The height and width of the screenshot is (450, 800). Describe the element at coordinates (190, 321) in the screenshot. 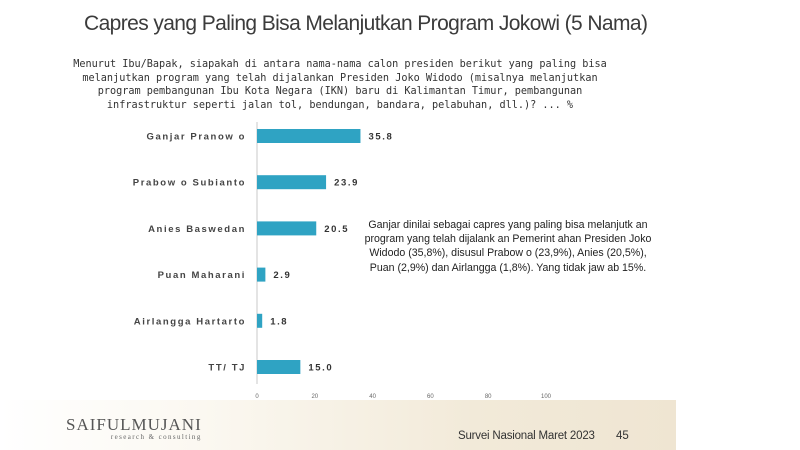

I see `category-label: Airlangga Hartarto` at that location.